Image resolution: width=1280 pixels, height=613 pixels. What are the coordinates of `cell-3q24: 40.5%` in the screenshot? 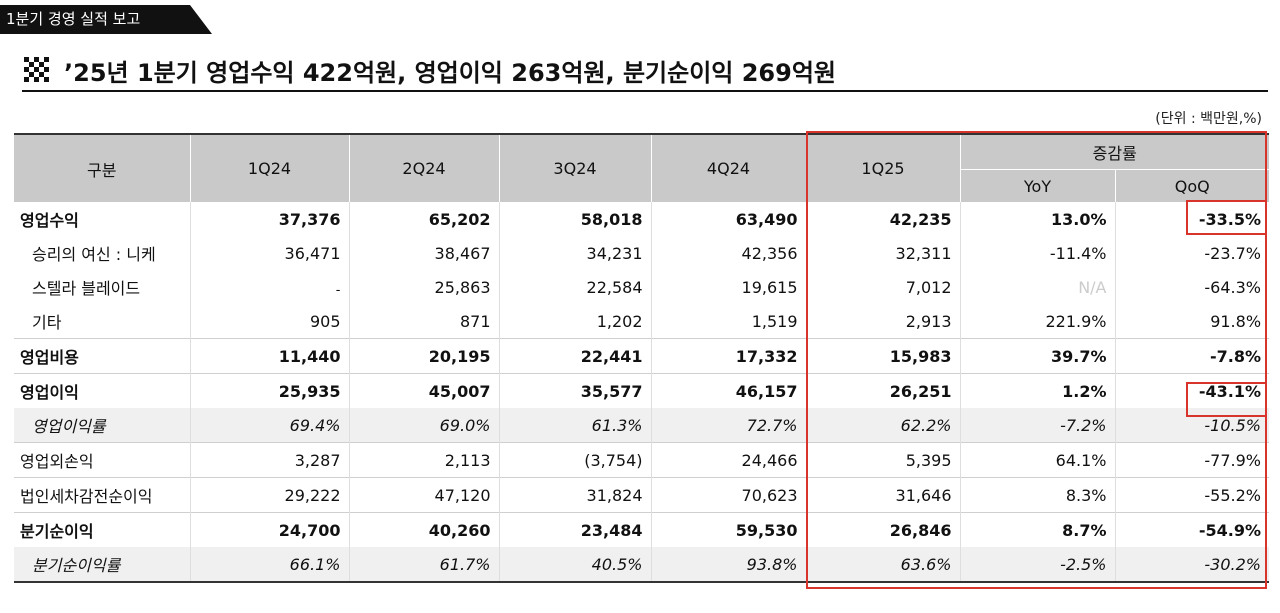 It's located at (574, 565).